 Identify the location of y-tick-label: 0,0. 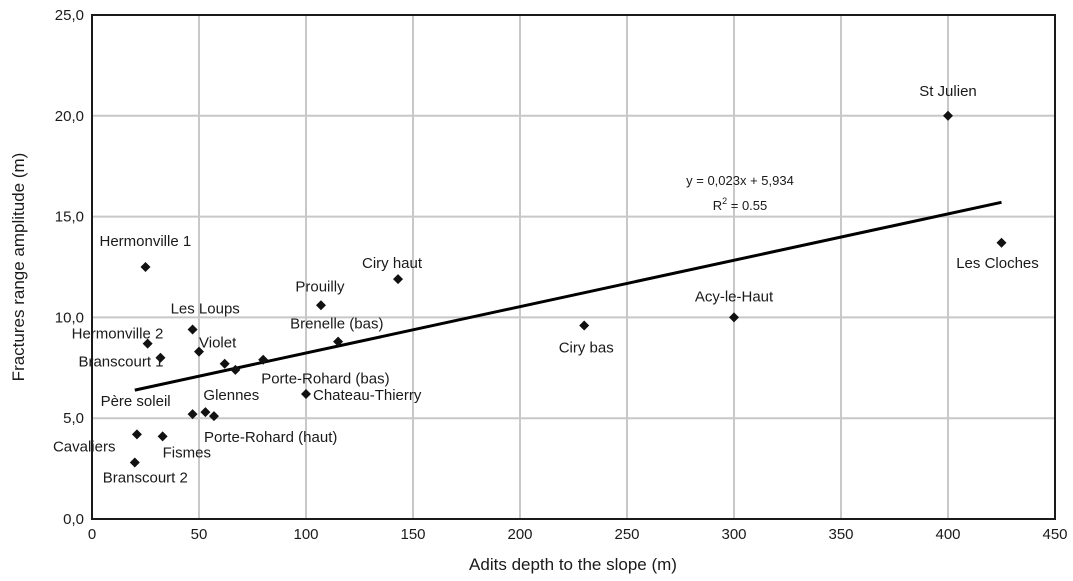
(73, 519).